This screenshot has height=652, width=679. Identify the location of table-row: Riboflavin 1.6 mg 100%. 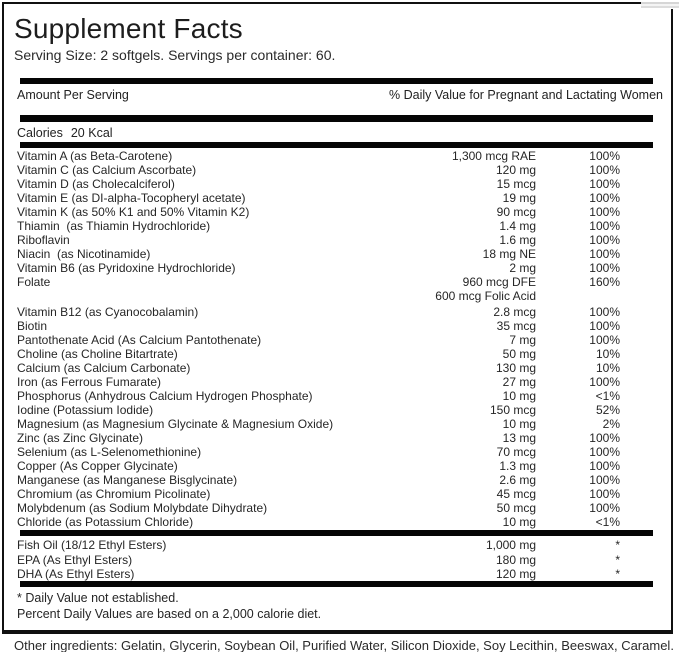
(337, 240).